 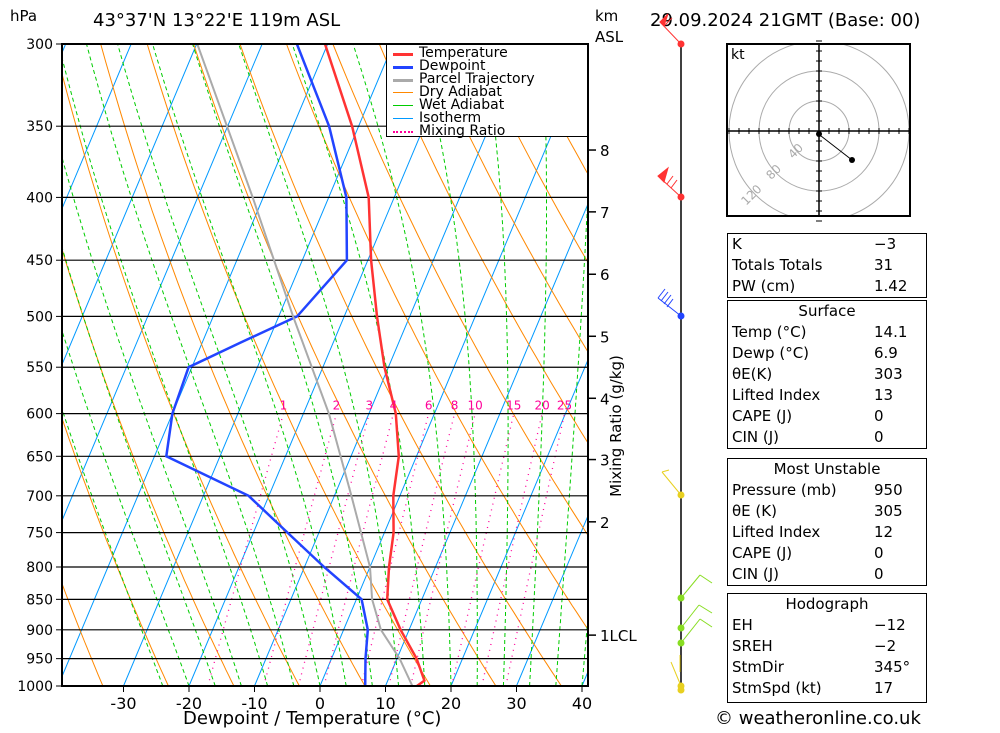 What do you see at coordinates (320, 703) in the screenshot?
I see `temperature-tick-label: 0` at bounding box center [320, 703].